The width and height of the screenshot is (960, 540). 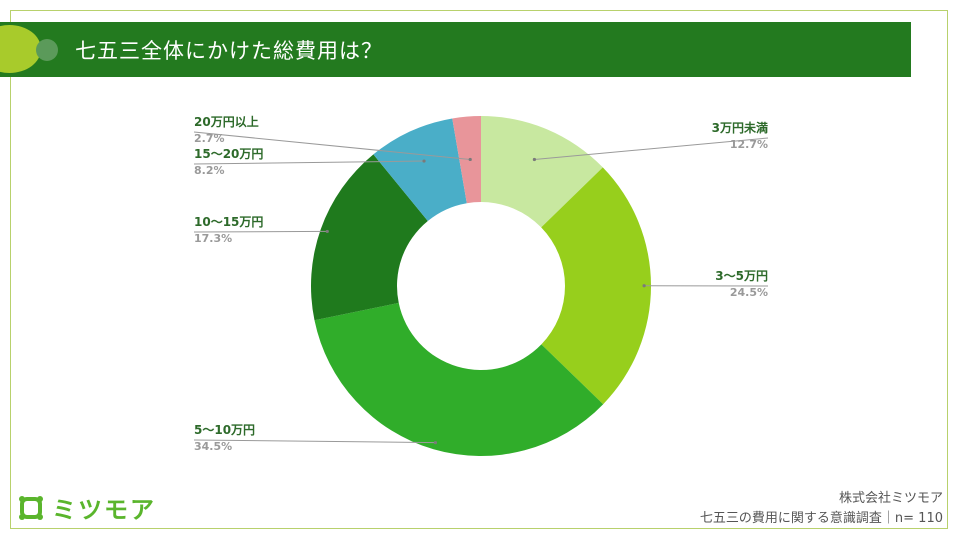 I want to click on mitsumore-logo-icon, so click(x=31, y=507).